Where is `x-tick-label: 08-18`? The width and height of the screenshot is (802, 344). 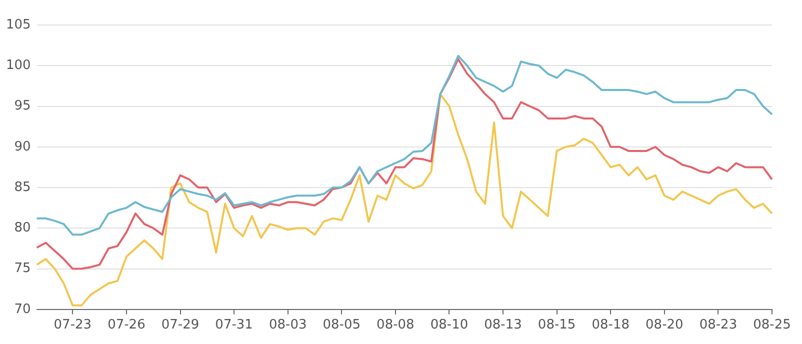
x-tick-label: 08-18 is located at coordinates (611, 325).